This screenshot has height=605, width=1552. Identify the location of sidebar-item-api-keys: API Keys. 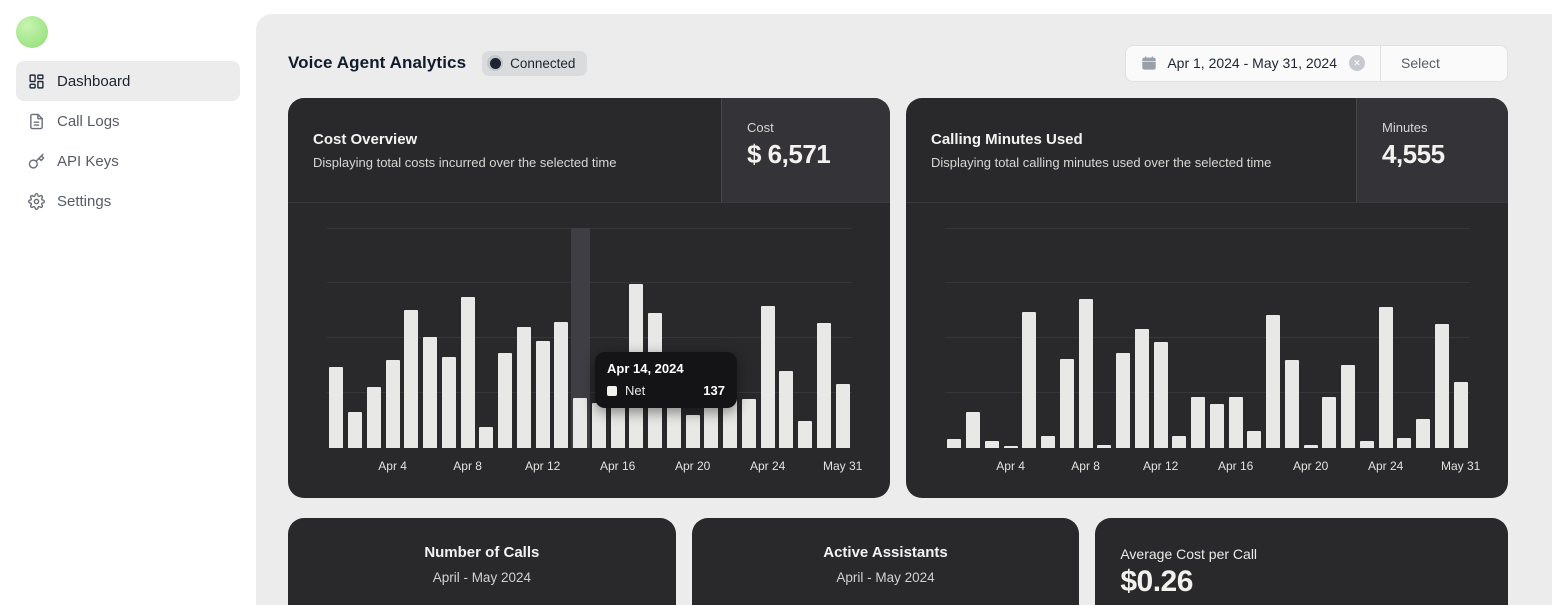
(128, 161).